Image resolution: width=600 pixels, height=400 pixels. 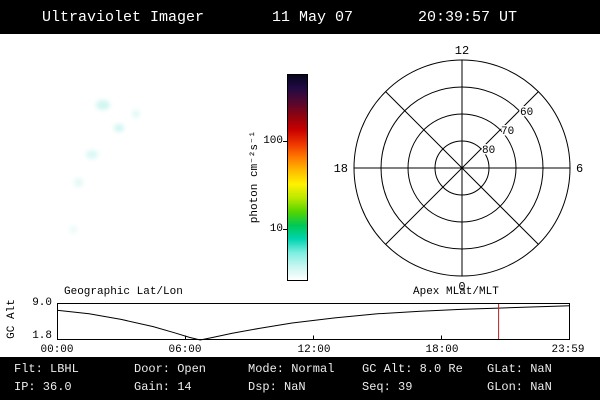 I want to click on lat-ring-label-60: 60, so click(x=526, y=113).